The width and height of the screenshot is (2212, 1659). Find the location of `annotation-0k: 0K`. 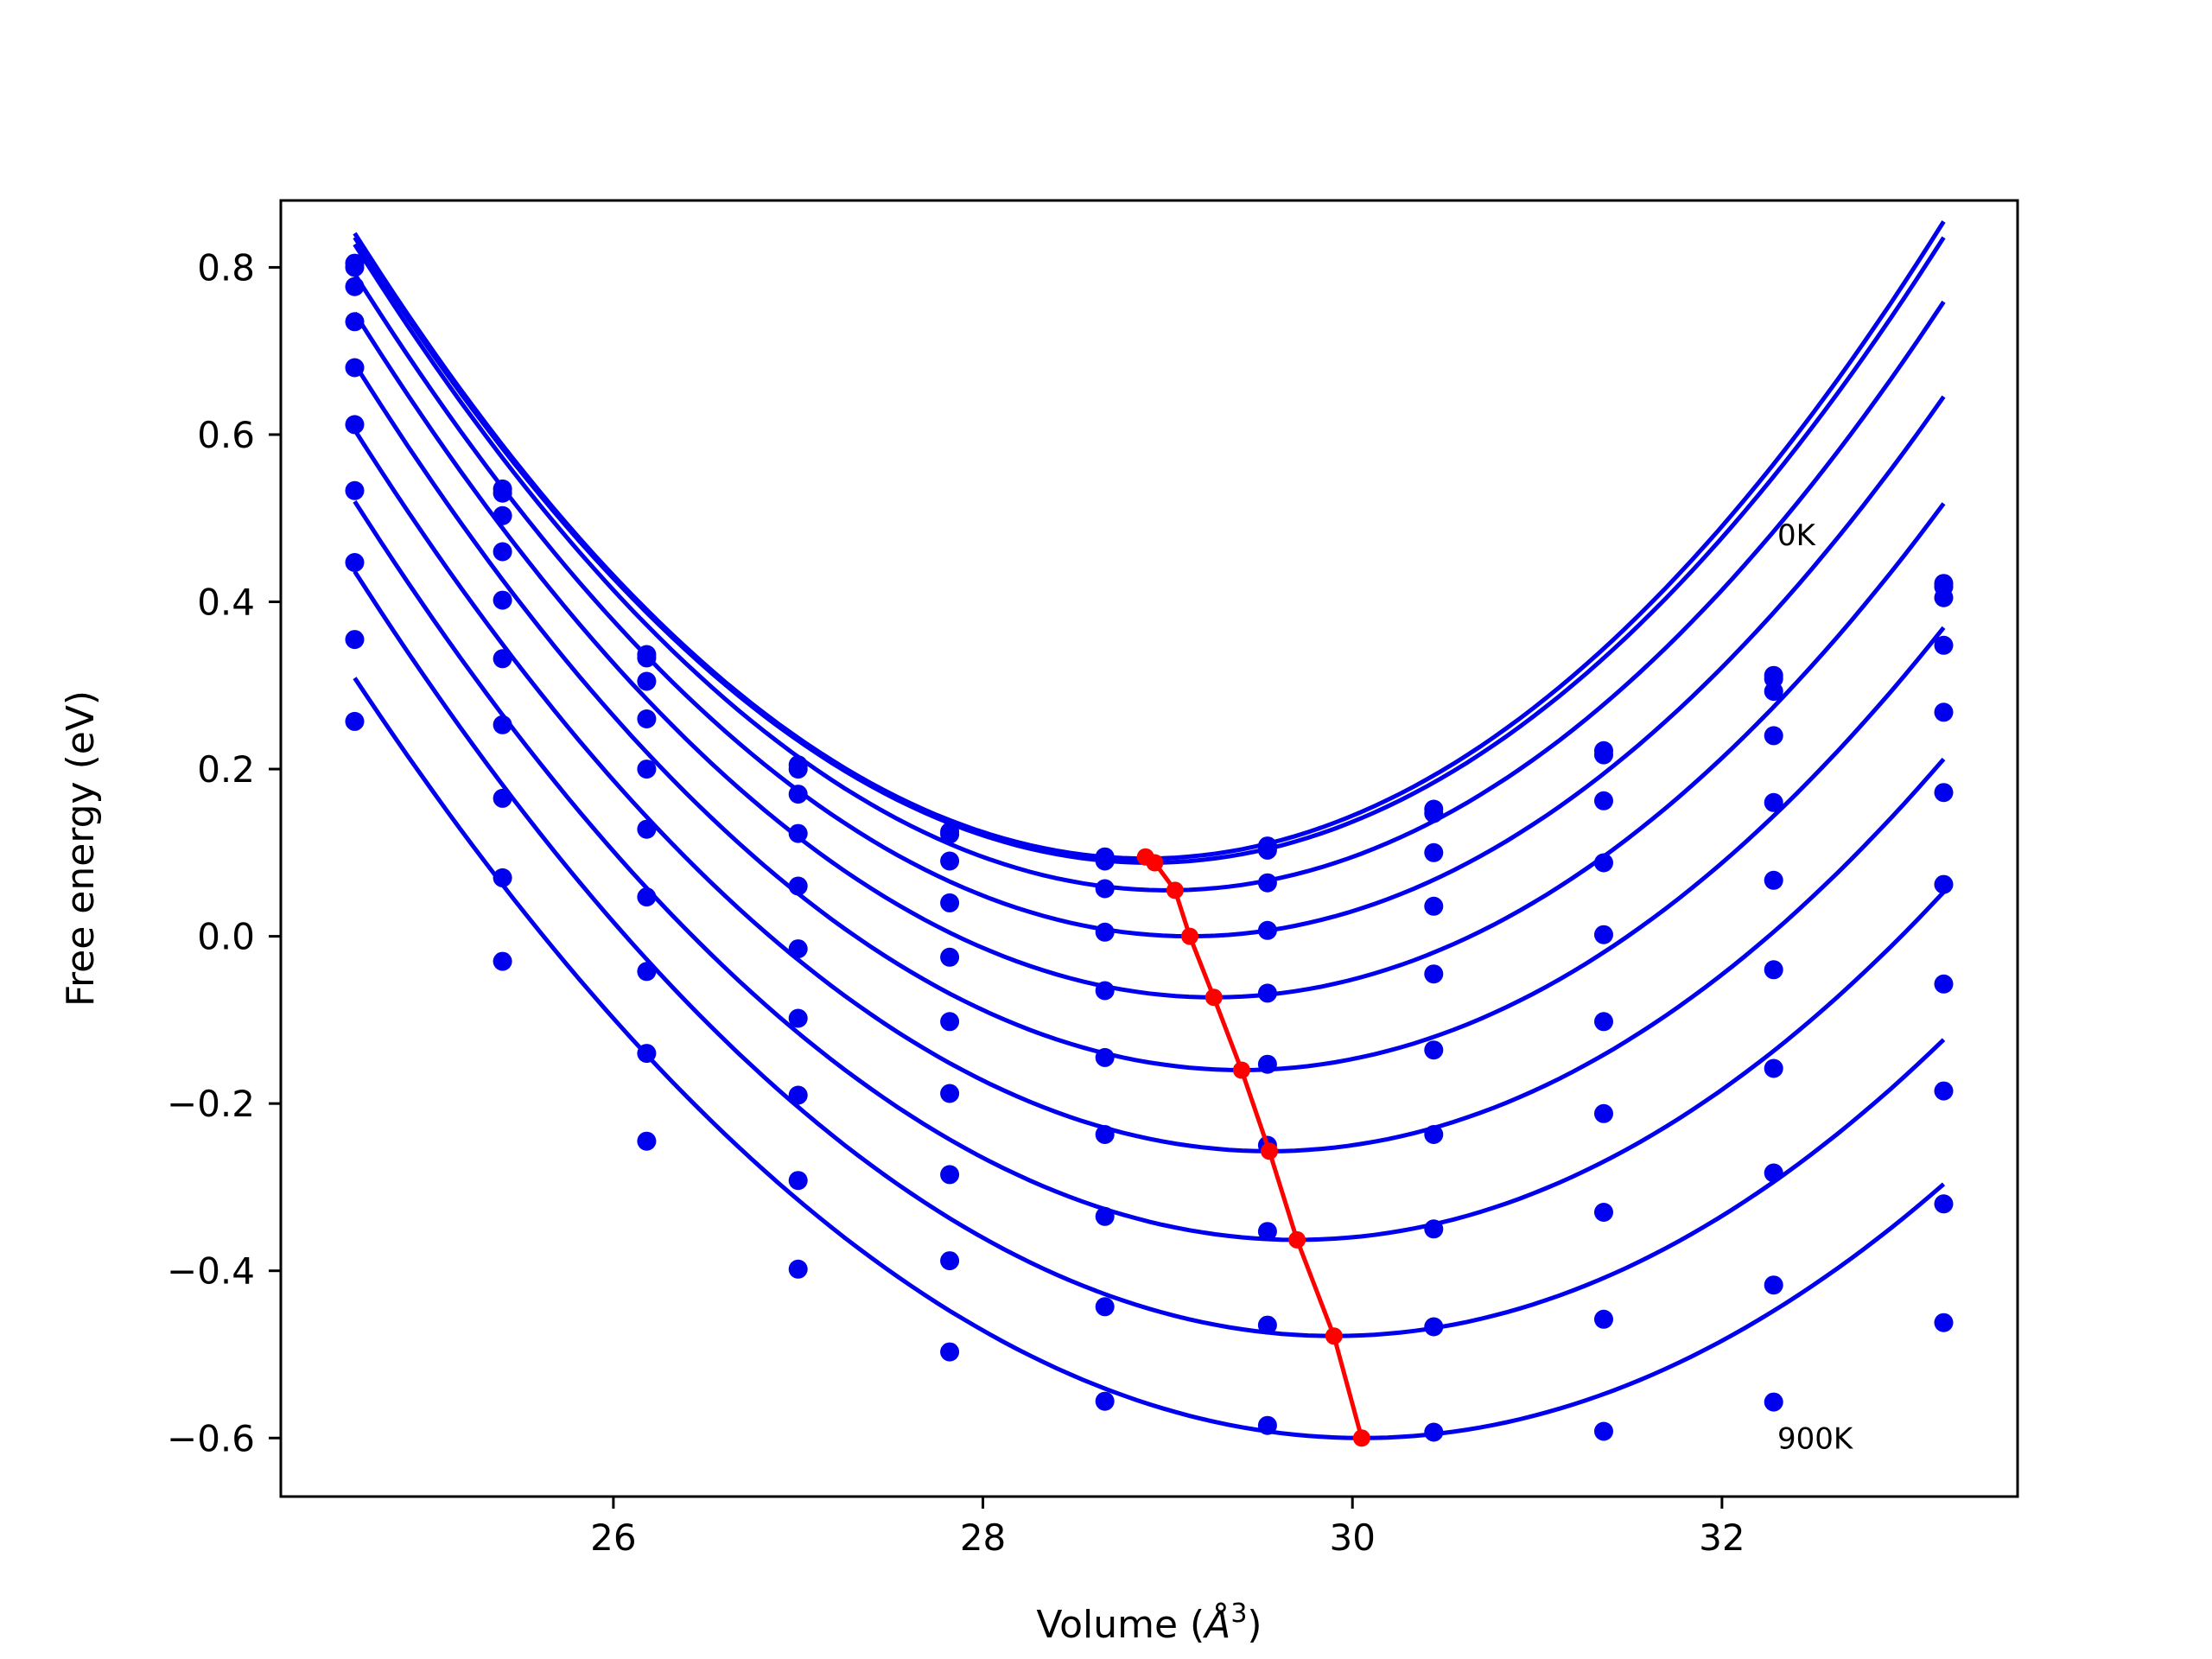

annotation-0k: 0K is located at coordinates (1797, 535).